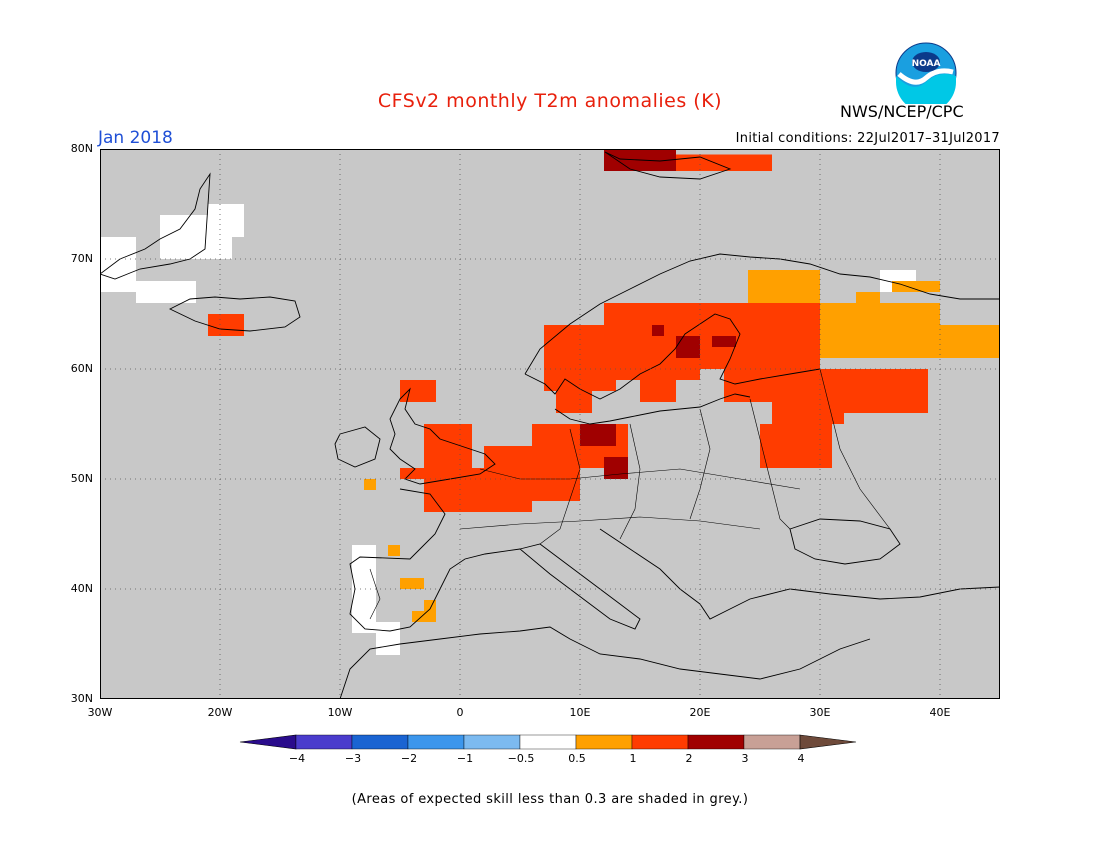  Describe the element at coordinates (521, 758) in the screenshot. I see `colorbar-label: −0.5` at that location.